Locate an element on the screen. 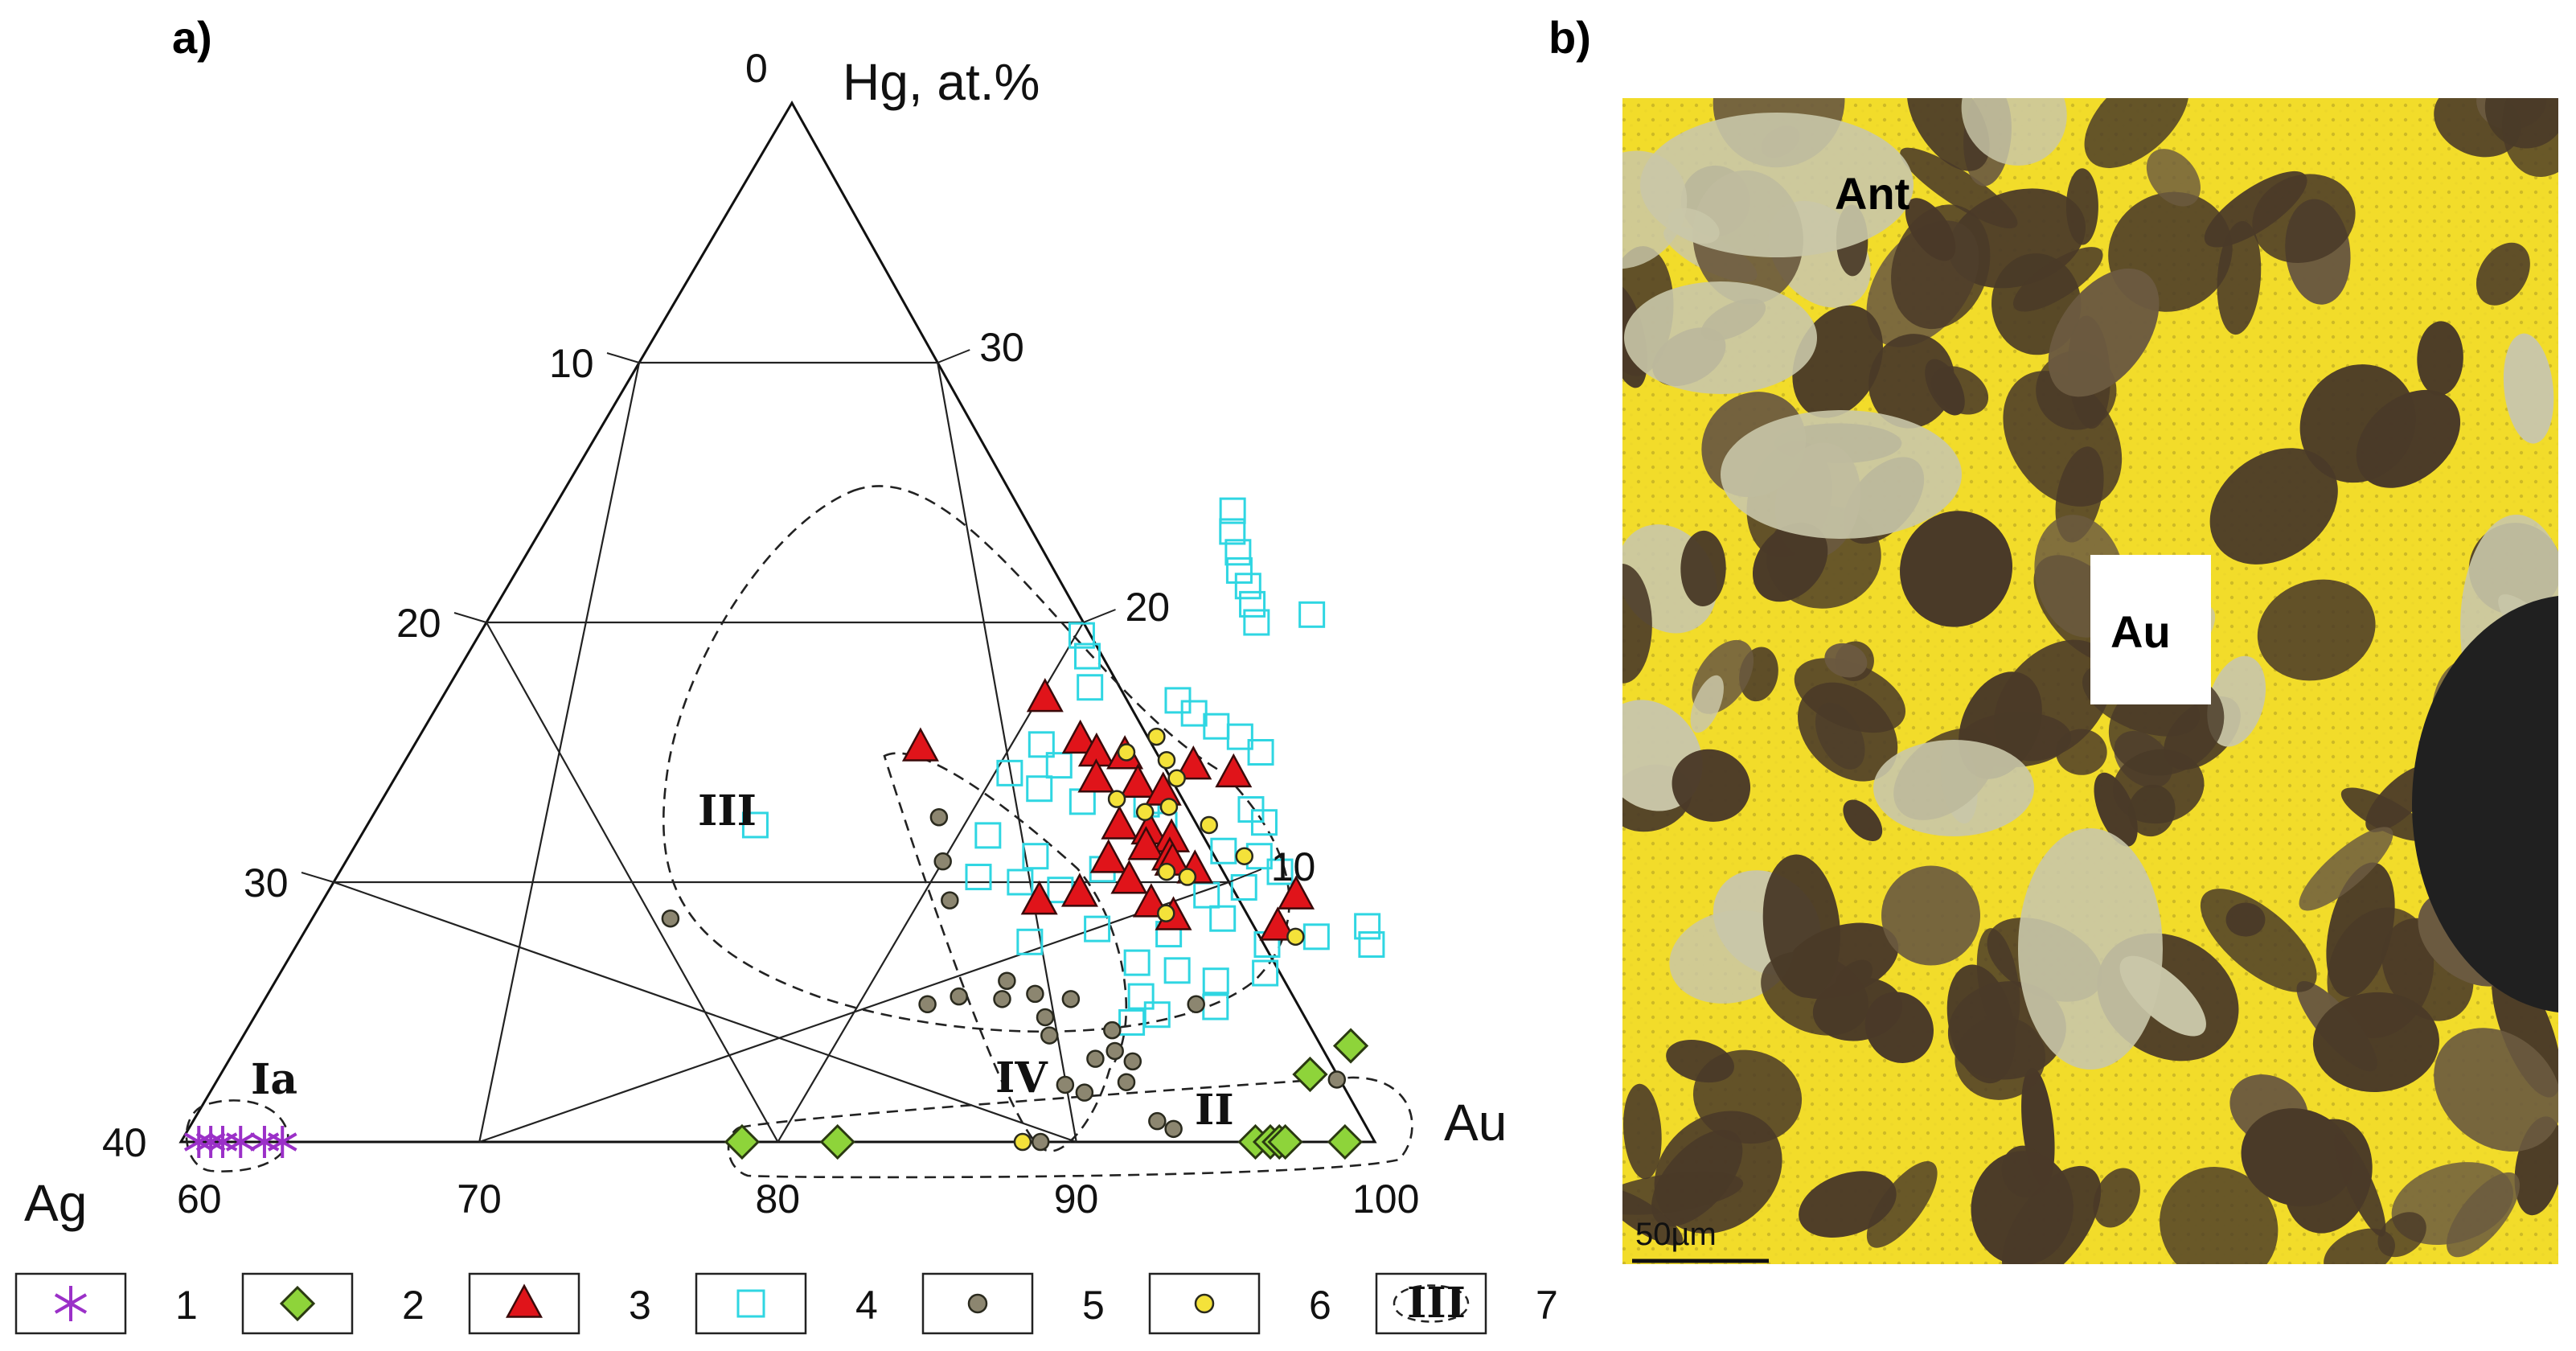 The width and height of the screenshot is (2576, 1351). void-region is located at coordinates (2485, 804).